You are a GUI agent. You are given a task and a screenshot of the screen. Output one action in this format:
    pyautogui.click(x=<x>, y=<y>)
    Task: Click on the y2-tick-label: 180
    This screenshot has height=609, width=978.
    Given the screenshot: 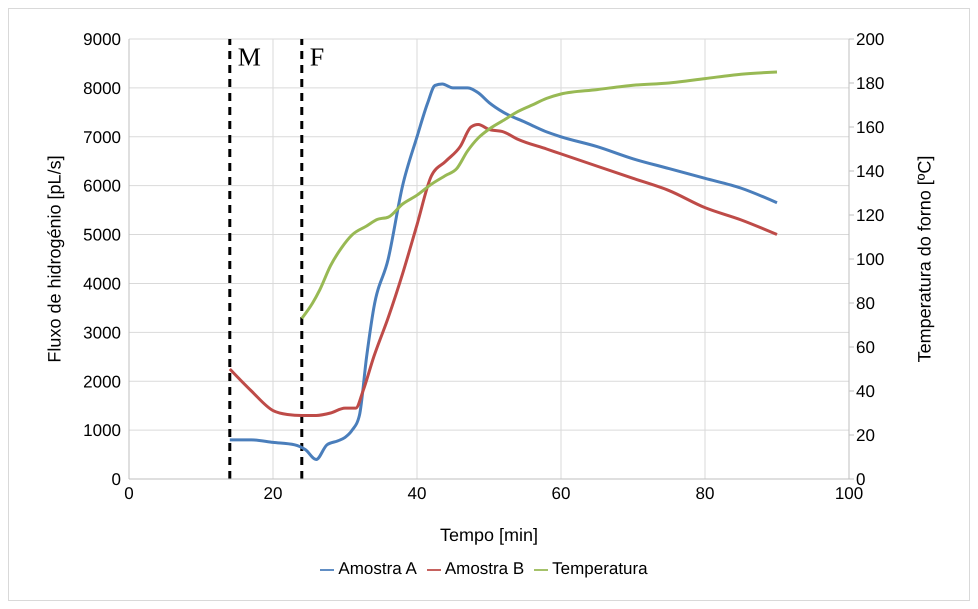 What is the action you would take?
    pyautogui.click(x=870, y=84)
    